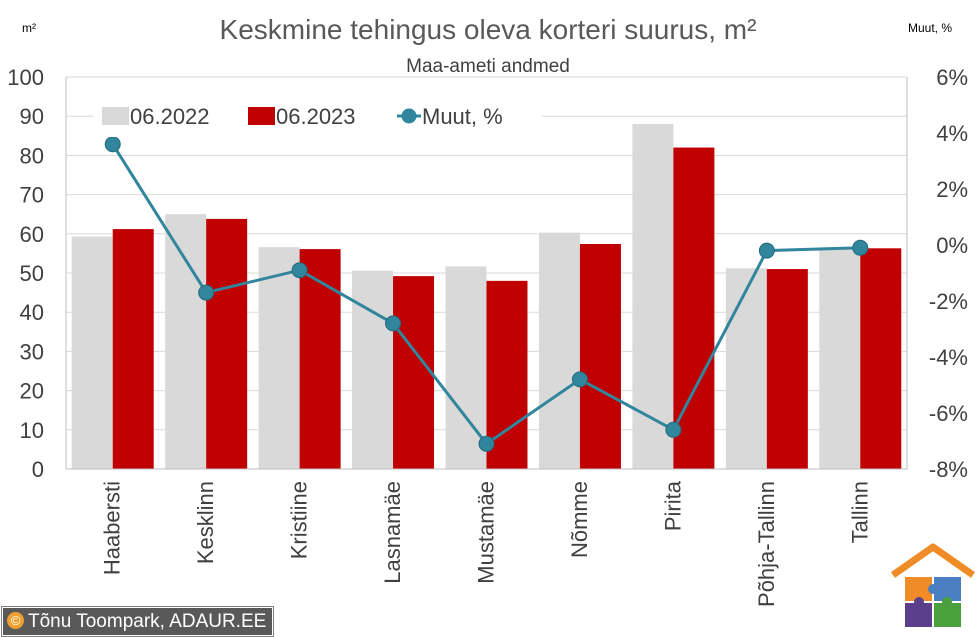  I want to click on legend-label: 06.2023, so click(316, 116).